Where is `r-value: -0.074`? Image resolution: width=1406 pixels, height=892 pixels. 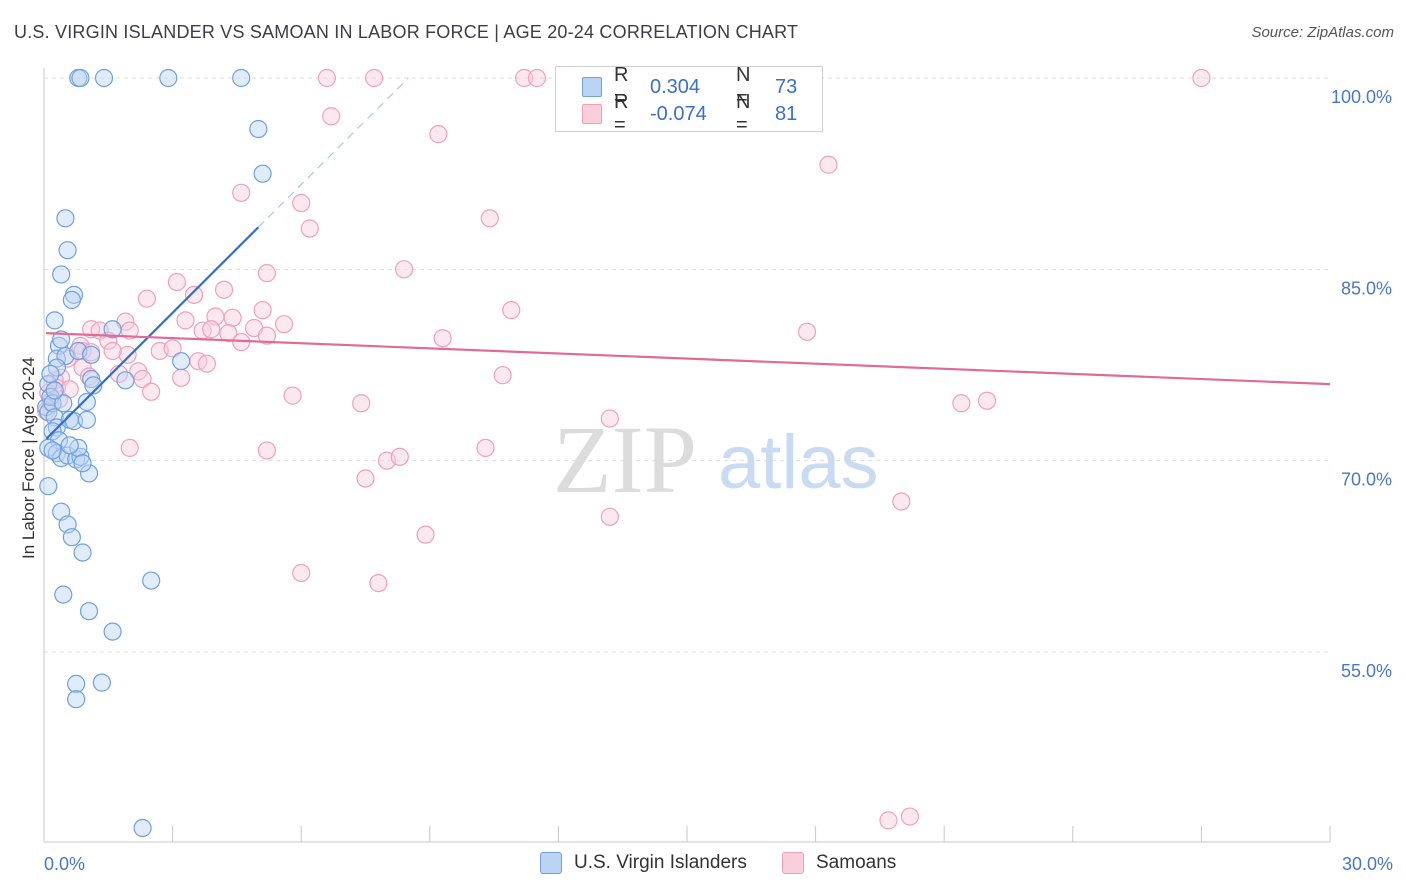
r-value: -0.074 is located at coordinates (678, 113).